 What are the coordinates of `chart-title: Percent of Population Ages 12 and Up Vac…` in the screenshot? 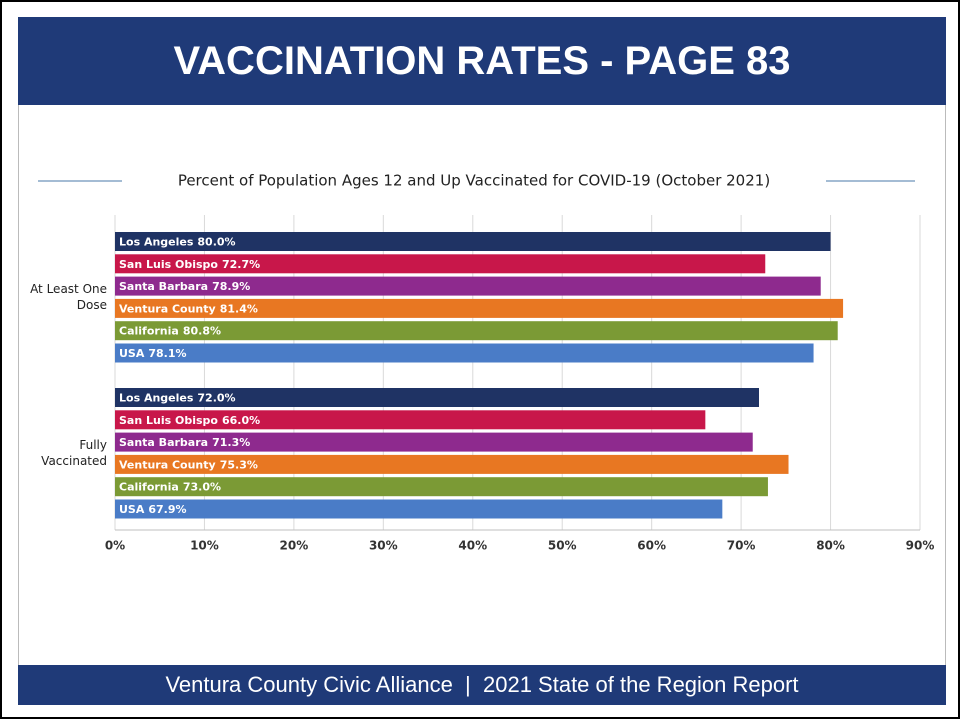 It's located at (474, 181).